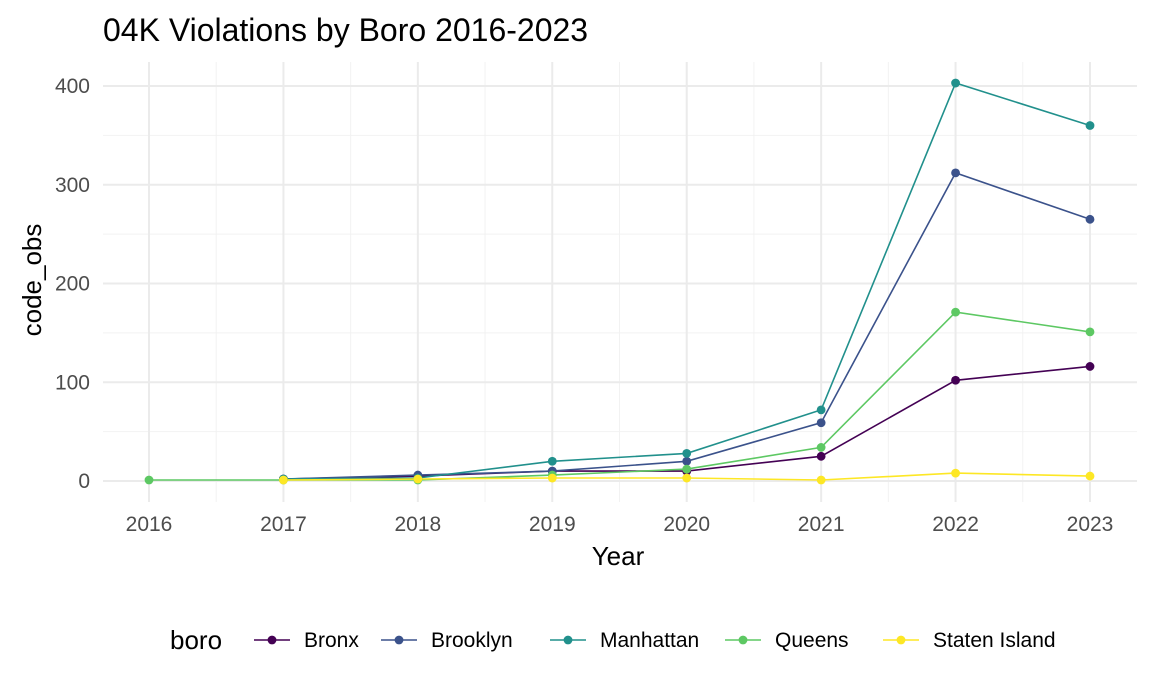 Image resolution: width=1152 pixels, height=691 pixels. I want to click on legend-label-manhattan: Manhattan, so click(649, 640).